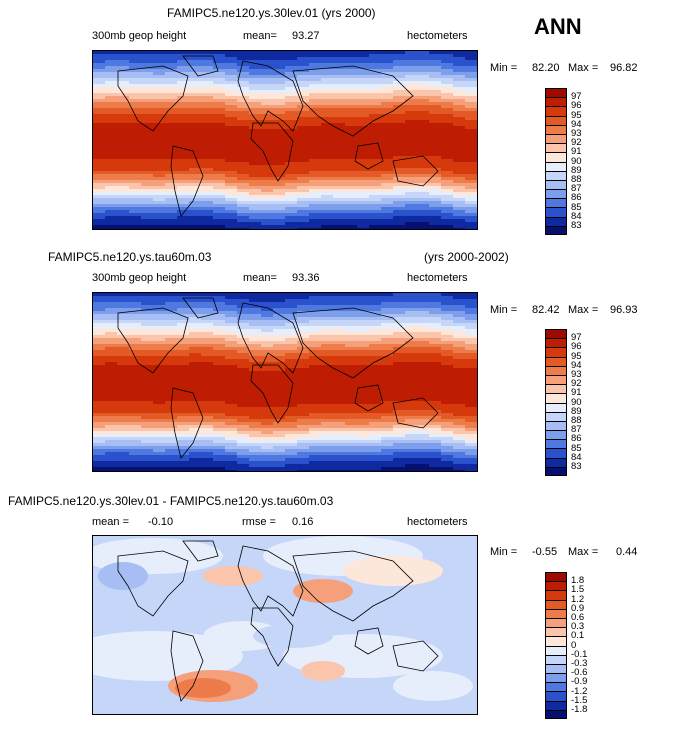 Image resolution: width=693 pixels, height=737 pixels. Describe the element at coordinates (504, 552) in the screenshot. I see `panel3-min-label: Min =` at that location.